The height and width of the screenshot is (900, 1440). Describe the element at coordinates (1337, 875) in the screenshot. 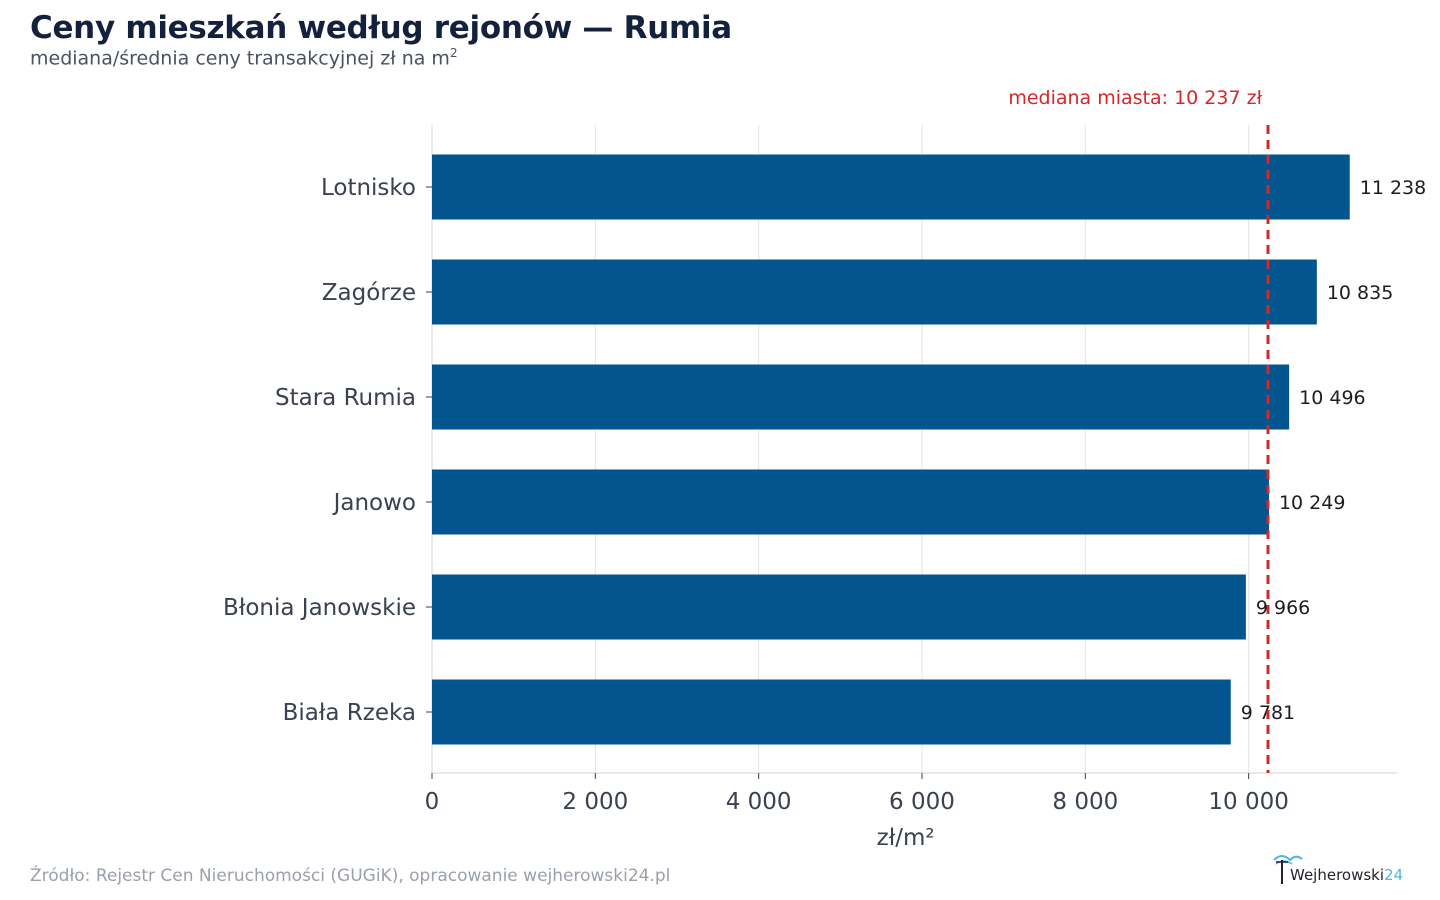

I see `logo-text: Wejherowski` at that location.